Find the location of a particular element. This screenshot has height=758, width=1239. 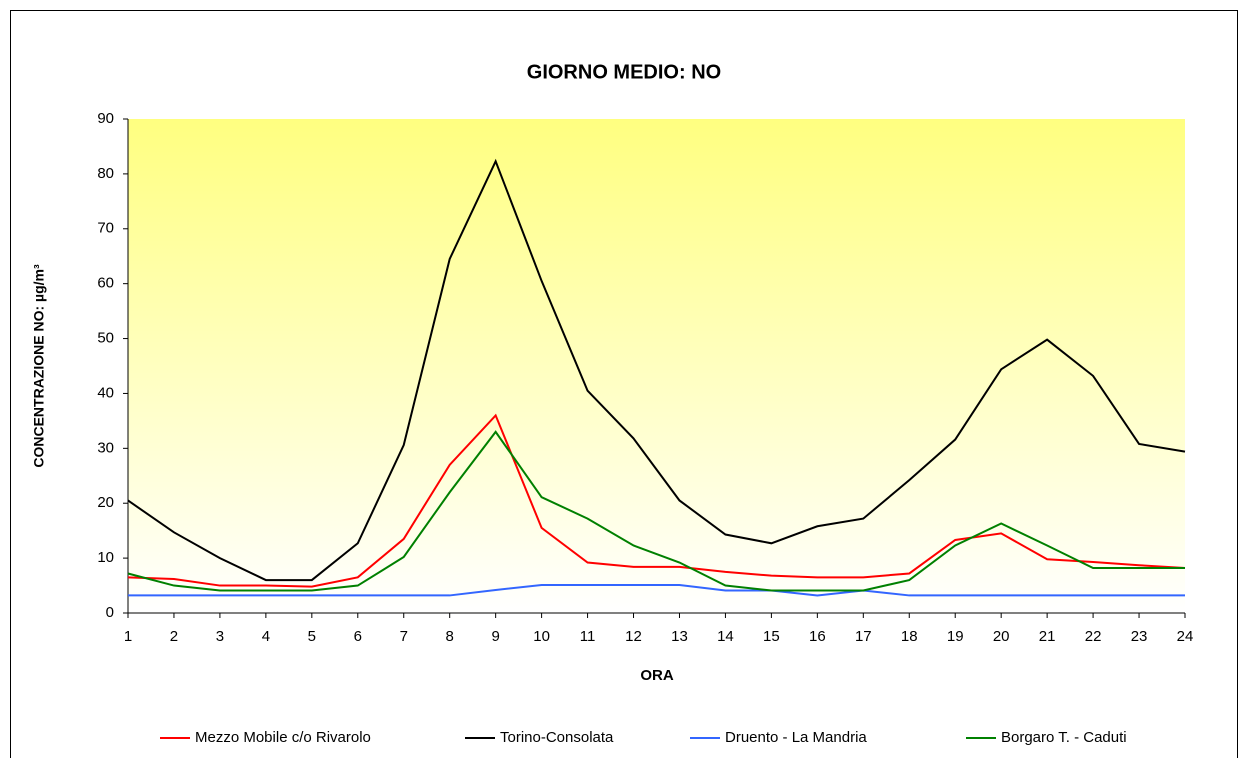

x-axis-label: ORA is located at coordinates (657, 675).